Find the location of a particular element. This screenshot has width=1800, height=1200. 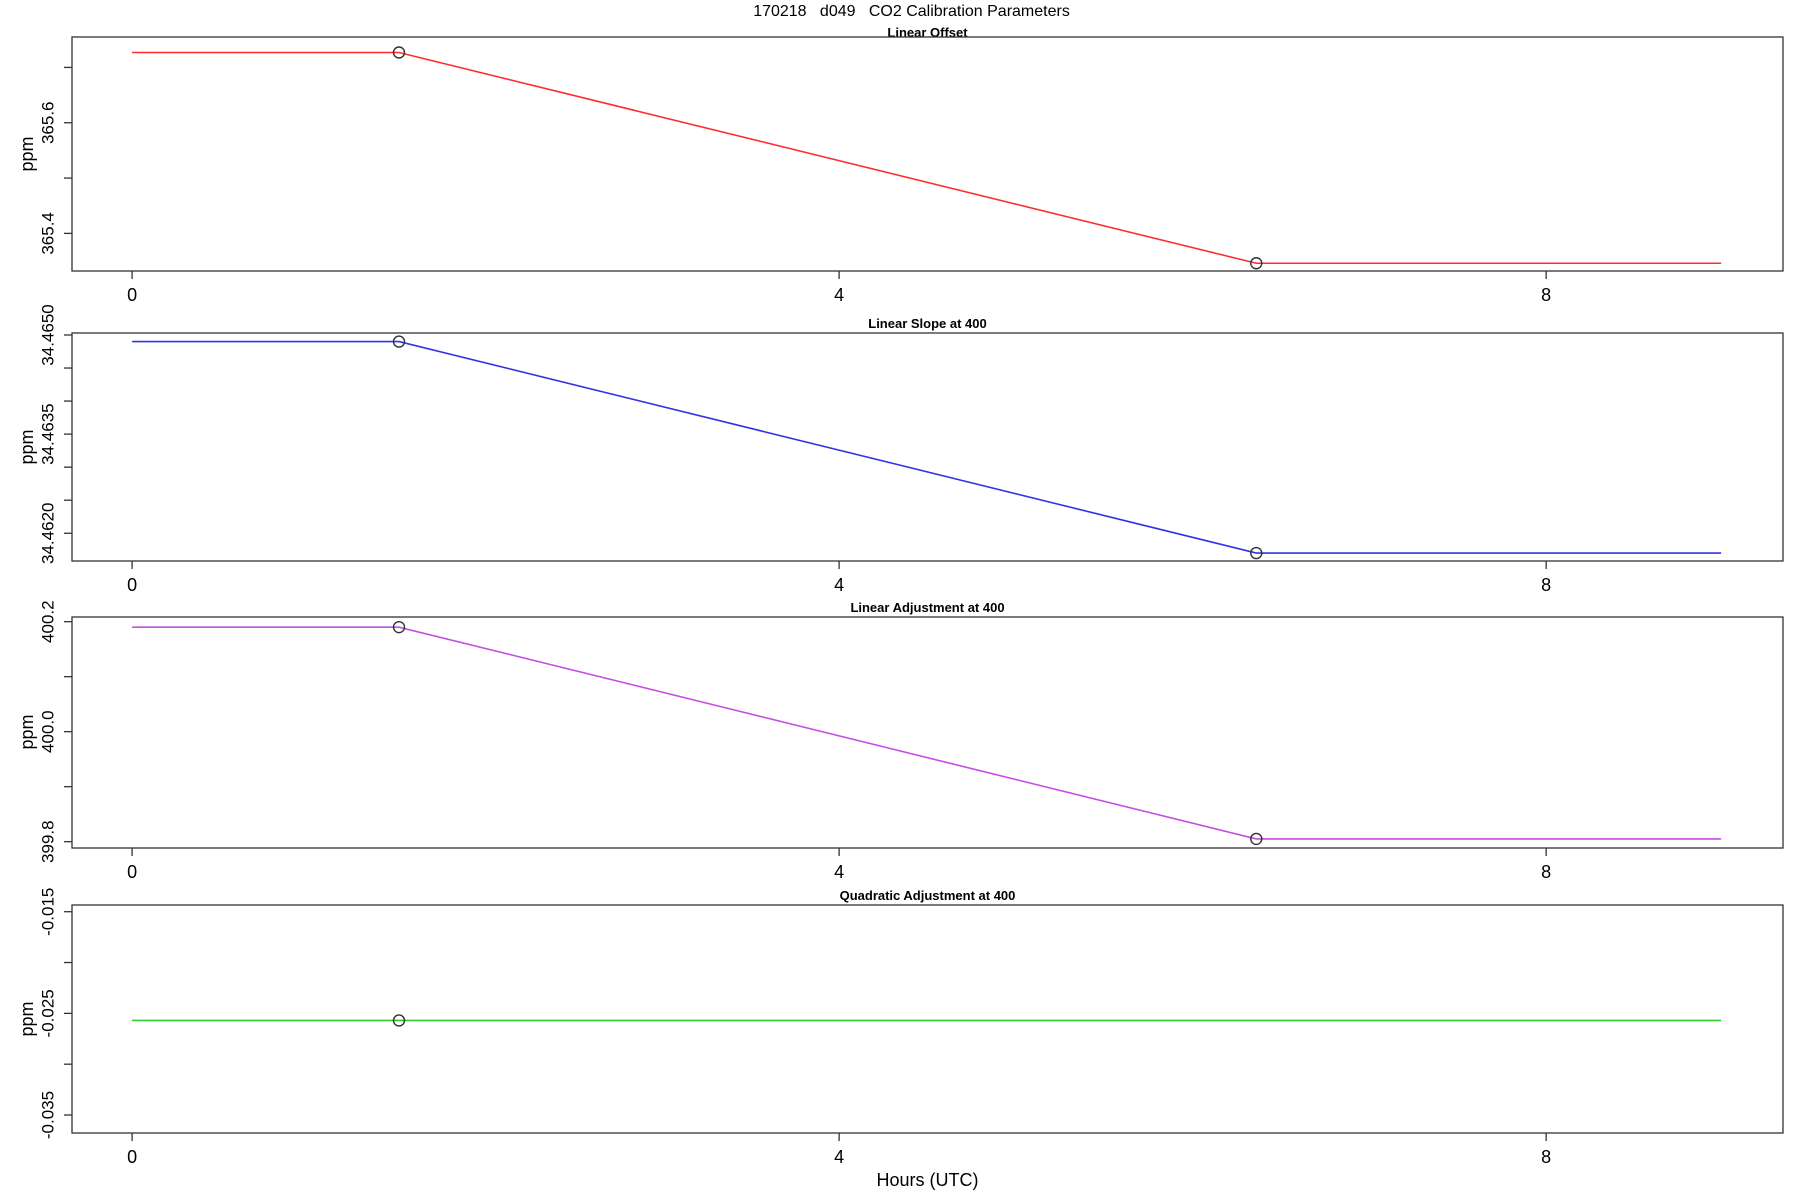

panel-title-quadratic-adjustment: Quadratic Adjustment at 400 is located at coordinates (927, 895).